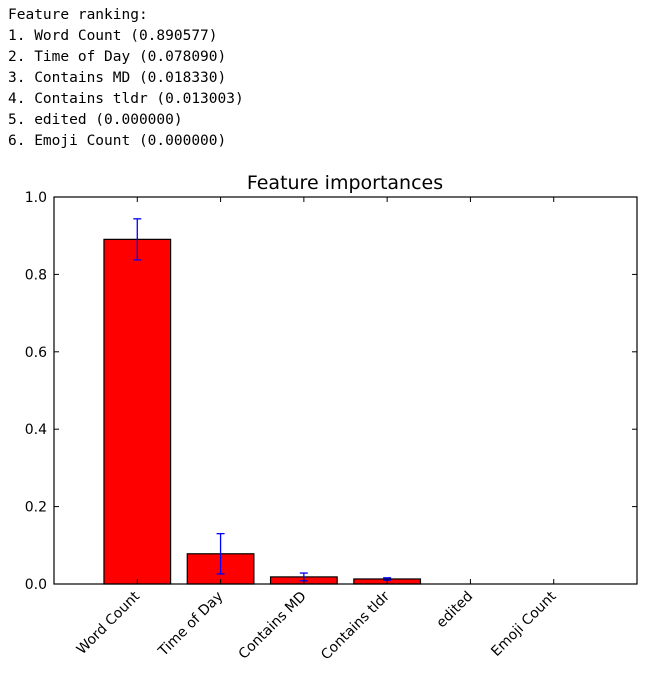  Describe the element at coordinates (36, 585) in the screenshot. I see `y-tick-label-0: 0.0` at that location.